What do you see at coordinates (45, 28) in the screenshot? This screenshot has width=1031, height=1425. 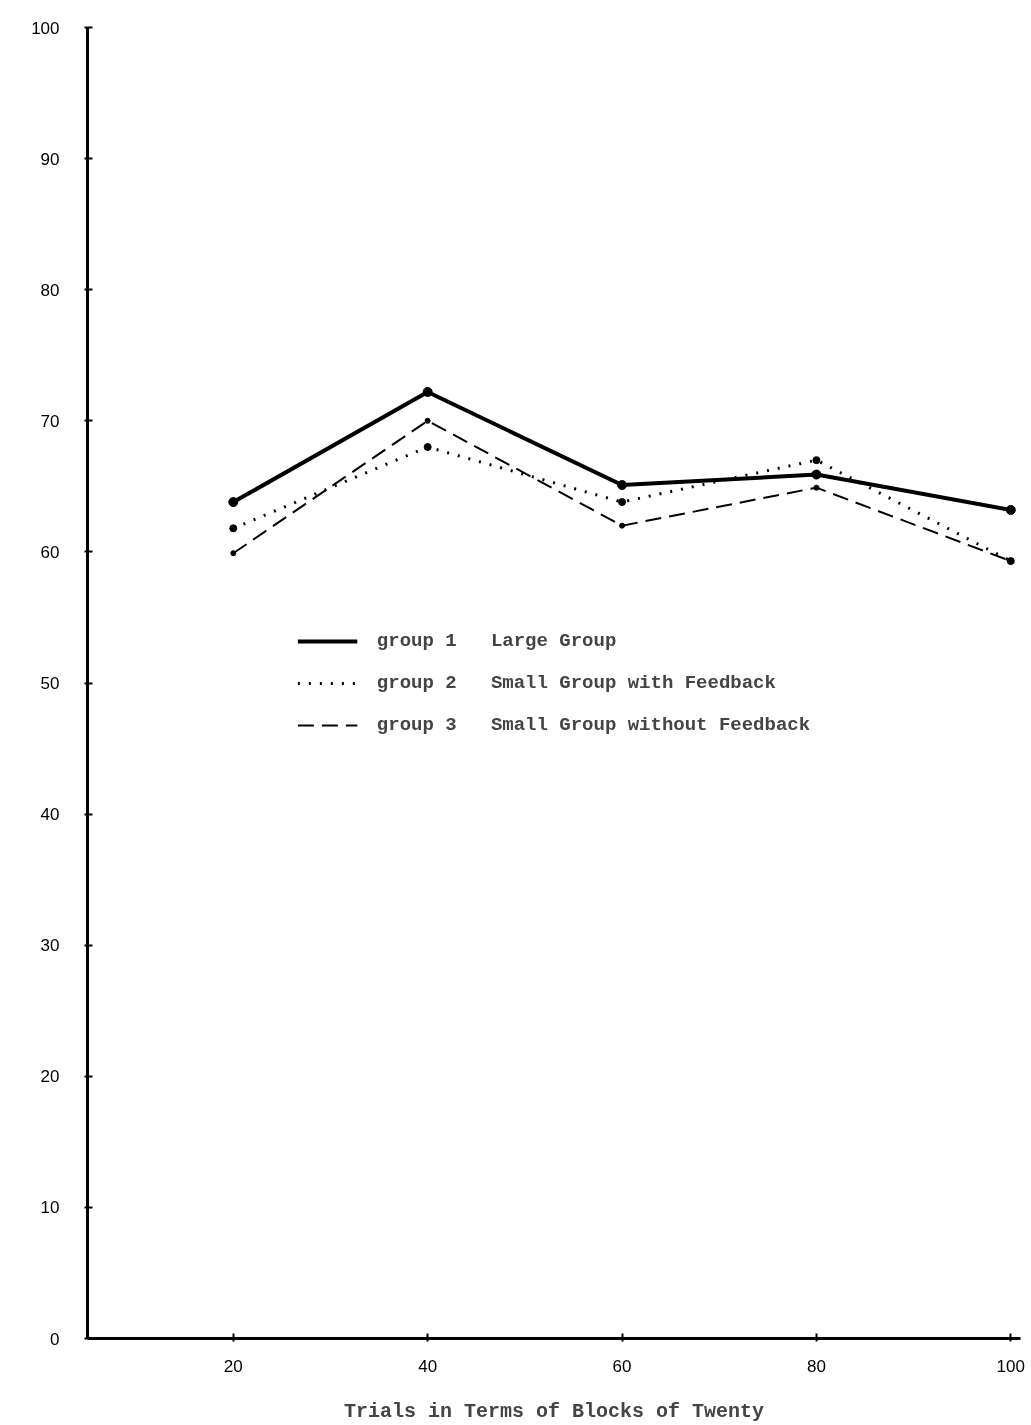 I see `y-tick-label: 100` at bounding box center [45, 28].